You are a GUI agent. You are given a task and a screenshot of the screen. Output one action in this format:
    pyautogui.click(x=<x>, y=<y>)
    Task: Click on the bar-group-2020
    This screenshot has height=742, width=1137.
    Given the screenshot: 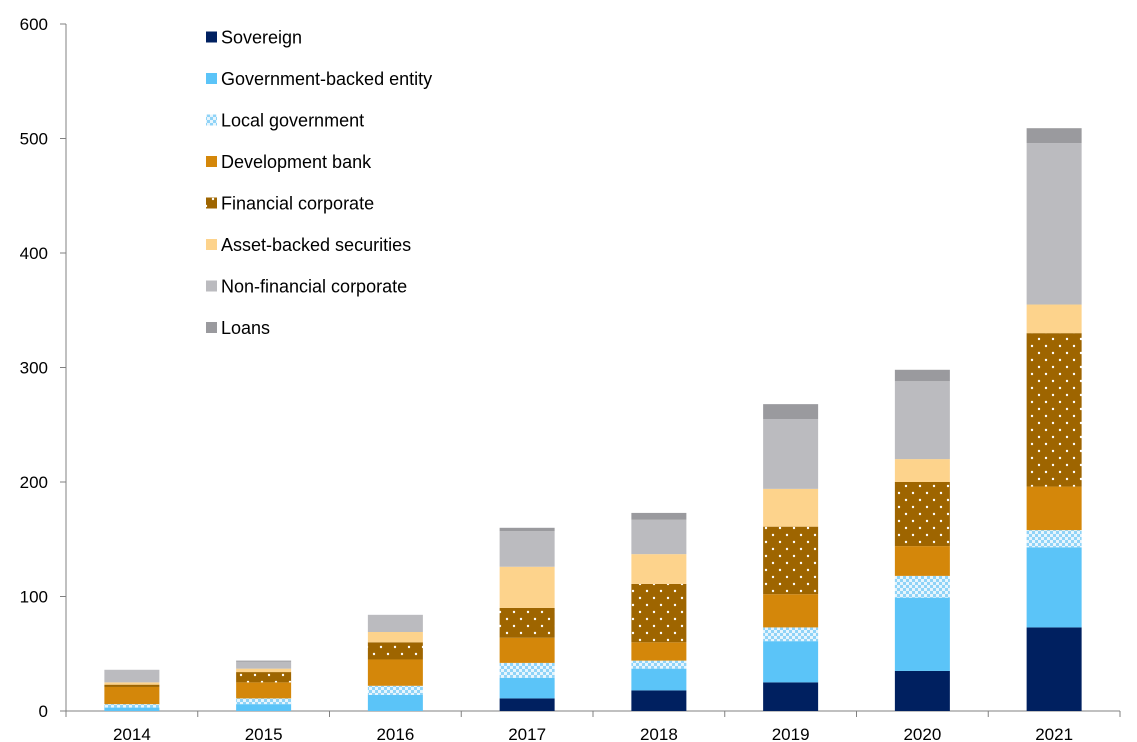 What is the action you would take?
    pyautogui.click(x=922, y=540)
    